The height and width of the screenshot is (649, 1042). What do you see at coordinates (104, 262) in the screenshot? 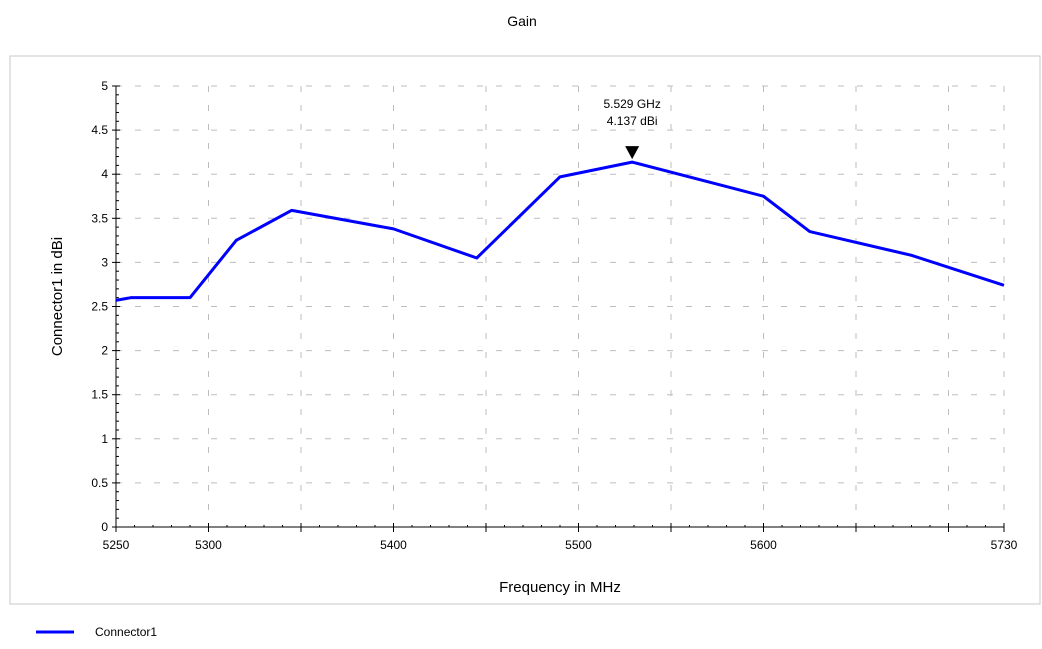
I see `y-tick-label: 3` at bounding box center [104, 262].